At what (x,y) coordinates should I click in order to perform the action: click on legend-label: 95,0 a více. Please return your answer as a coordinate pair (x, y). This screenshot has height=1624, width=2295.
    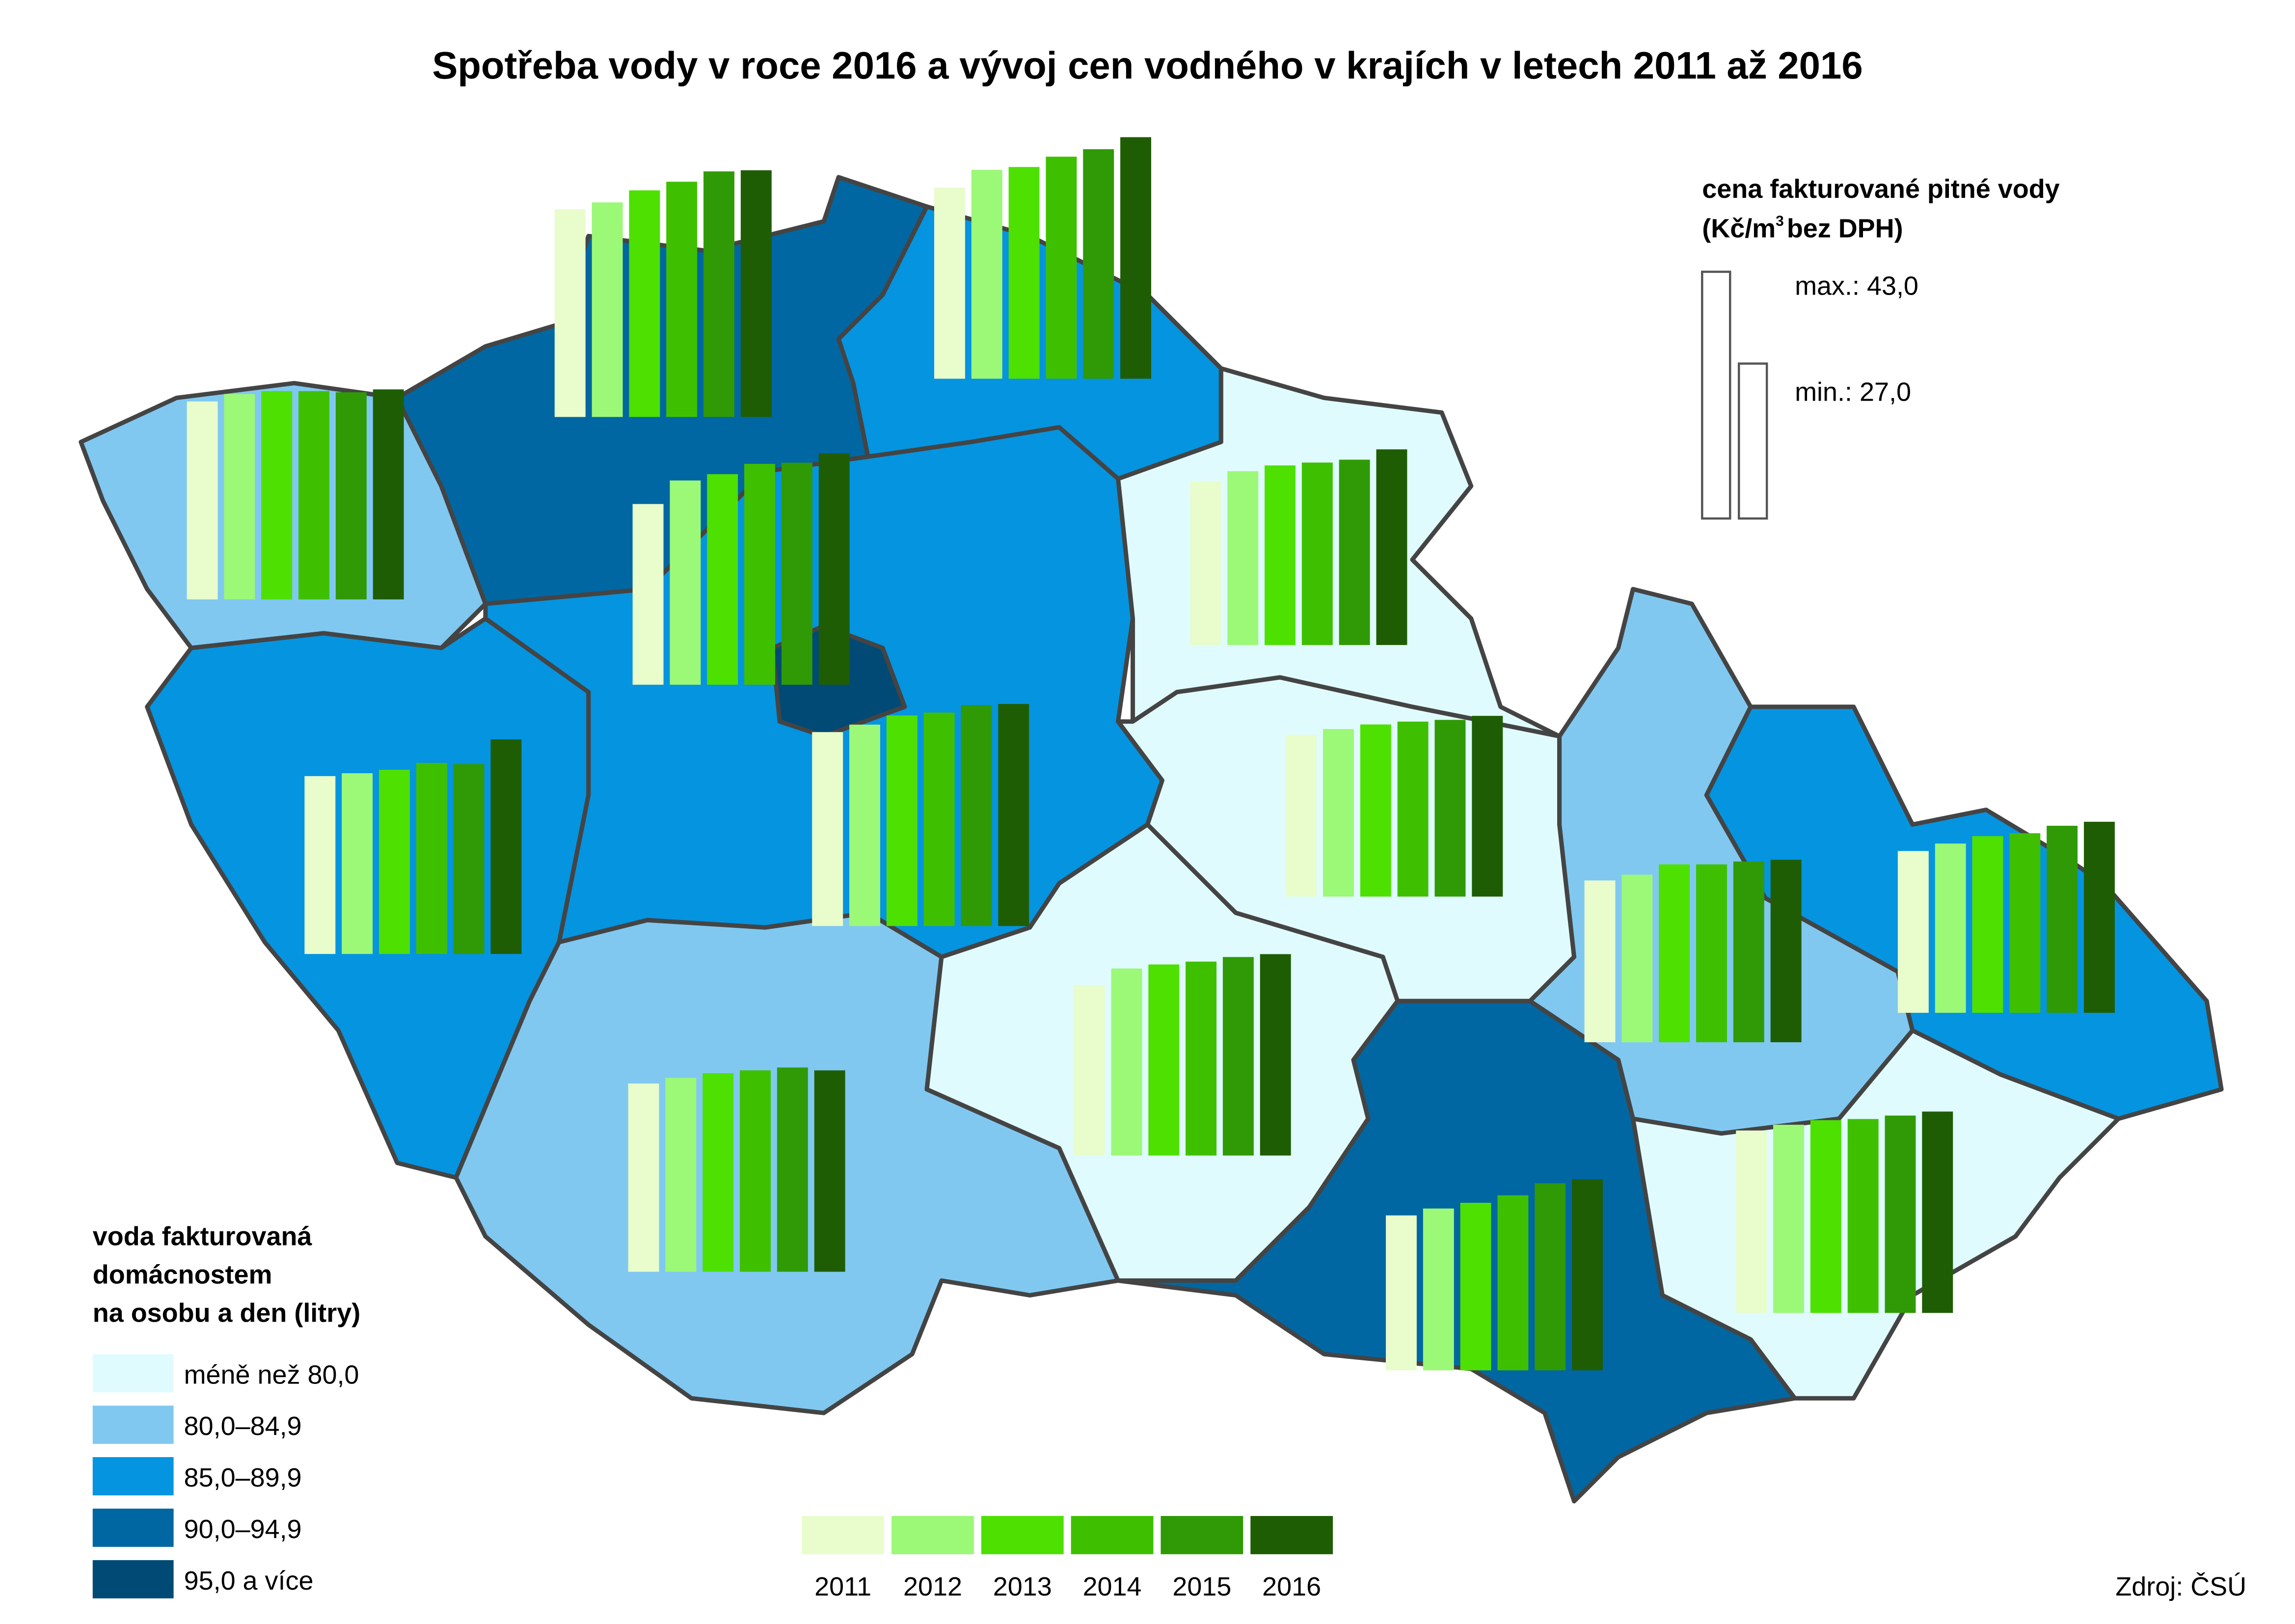
    Looking at the image, I should click on (249, 1581).